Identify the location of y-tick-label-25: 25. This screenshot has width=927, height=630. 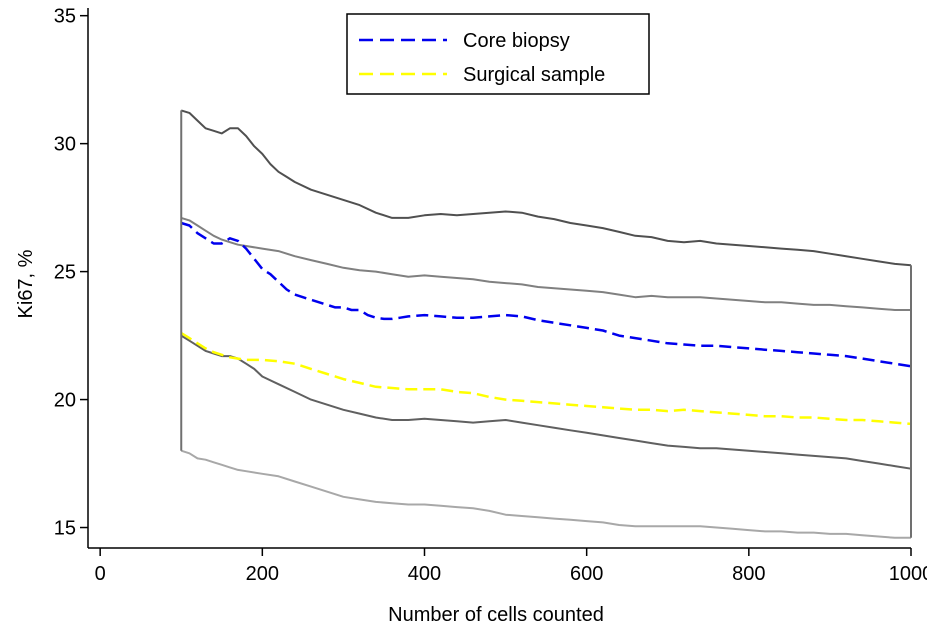
(65, 273).